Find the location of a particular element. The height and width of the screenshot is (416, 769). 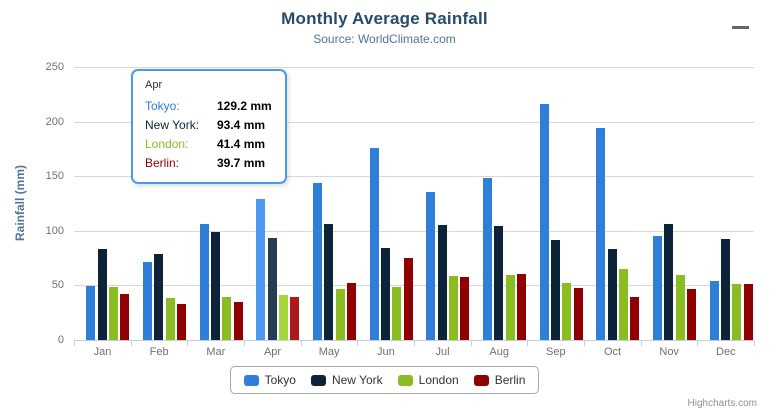

bar-london-jul is located at coordinates (454, 307).